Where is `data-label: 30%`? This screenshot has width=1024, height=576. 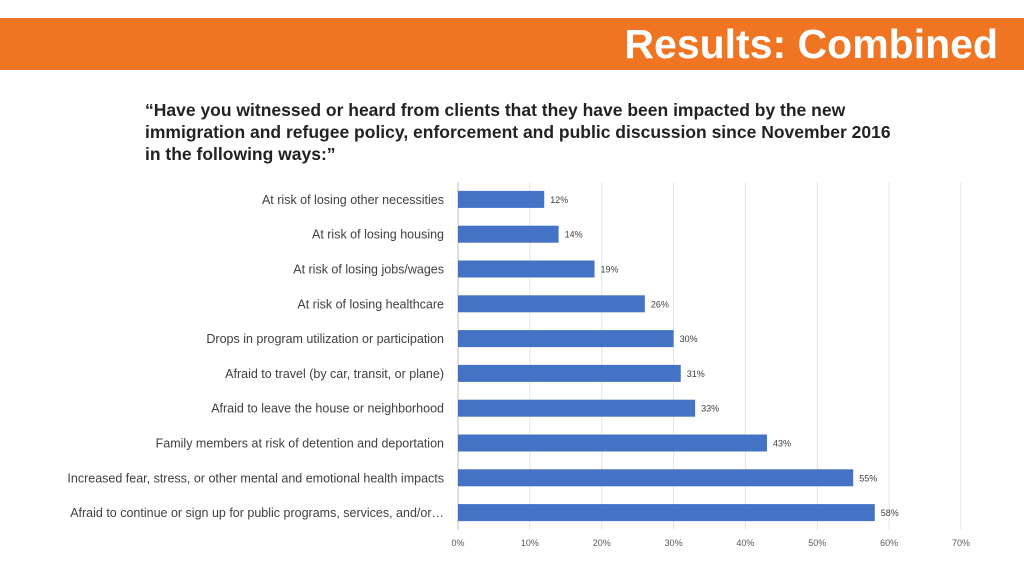
data-label: 30% is located at coordinates (689, 339).